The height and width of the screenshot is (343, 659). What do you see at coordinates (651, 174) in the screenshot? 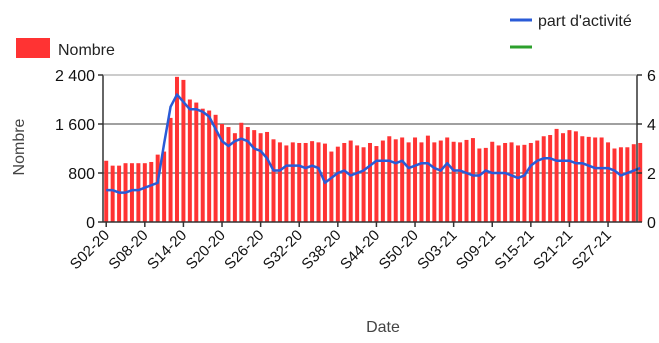
I see `y2-tick-label: 2` at bounding box center [651, 174].